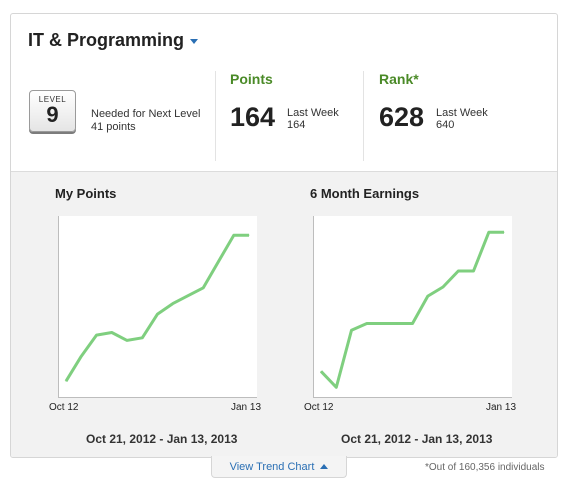 This screenshot has height=492, width=569. Describe the element at coordinates (86, 193) in the screenshot. I see `my-points-chart-title: My Points` at that location.